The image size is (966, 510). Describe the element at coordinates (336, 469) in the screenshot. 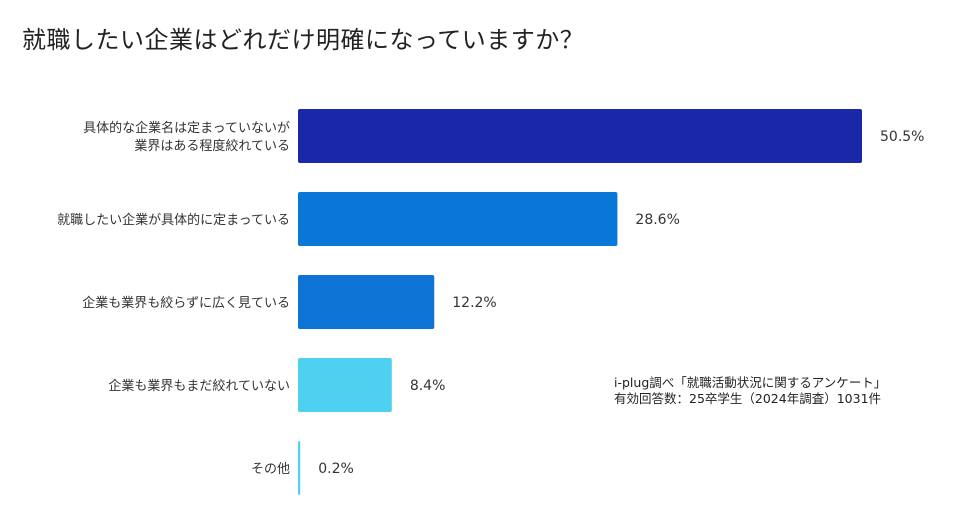

I see `value-label-5: 0.2%` at that location.